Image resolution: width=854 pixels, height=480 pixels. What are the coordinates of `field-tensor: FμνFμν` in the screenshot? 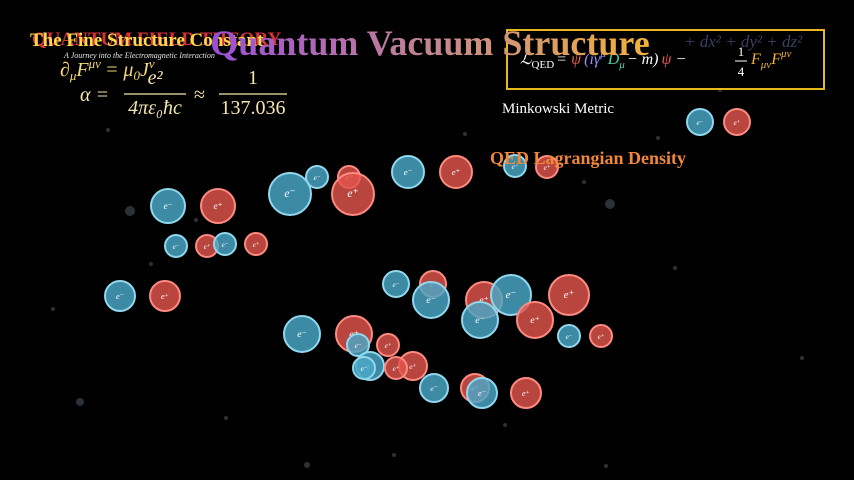 It's located at (770, 59).